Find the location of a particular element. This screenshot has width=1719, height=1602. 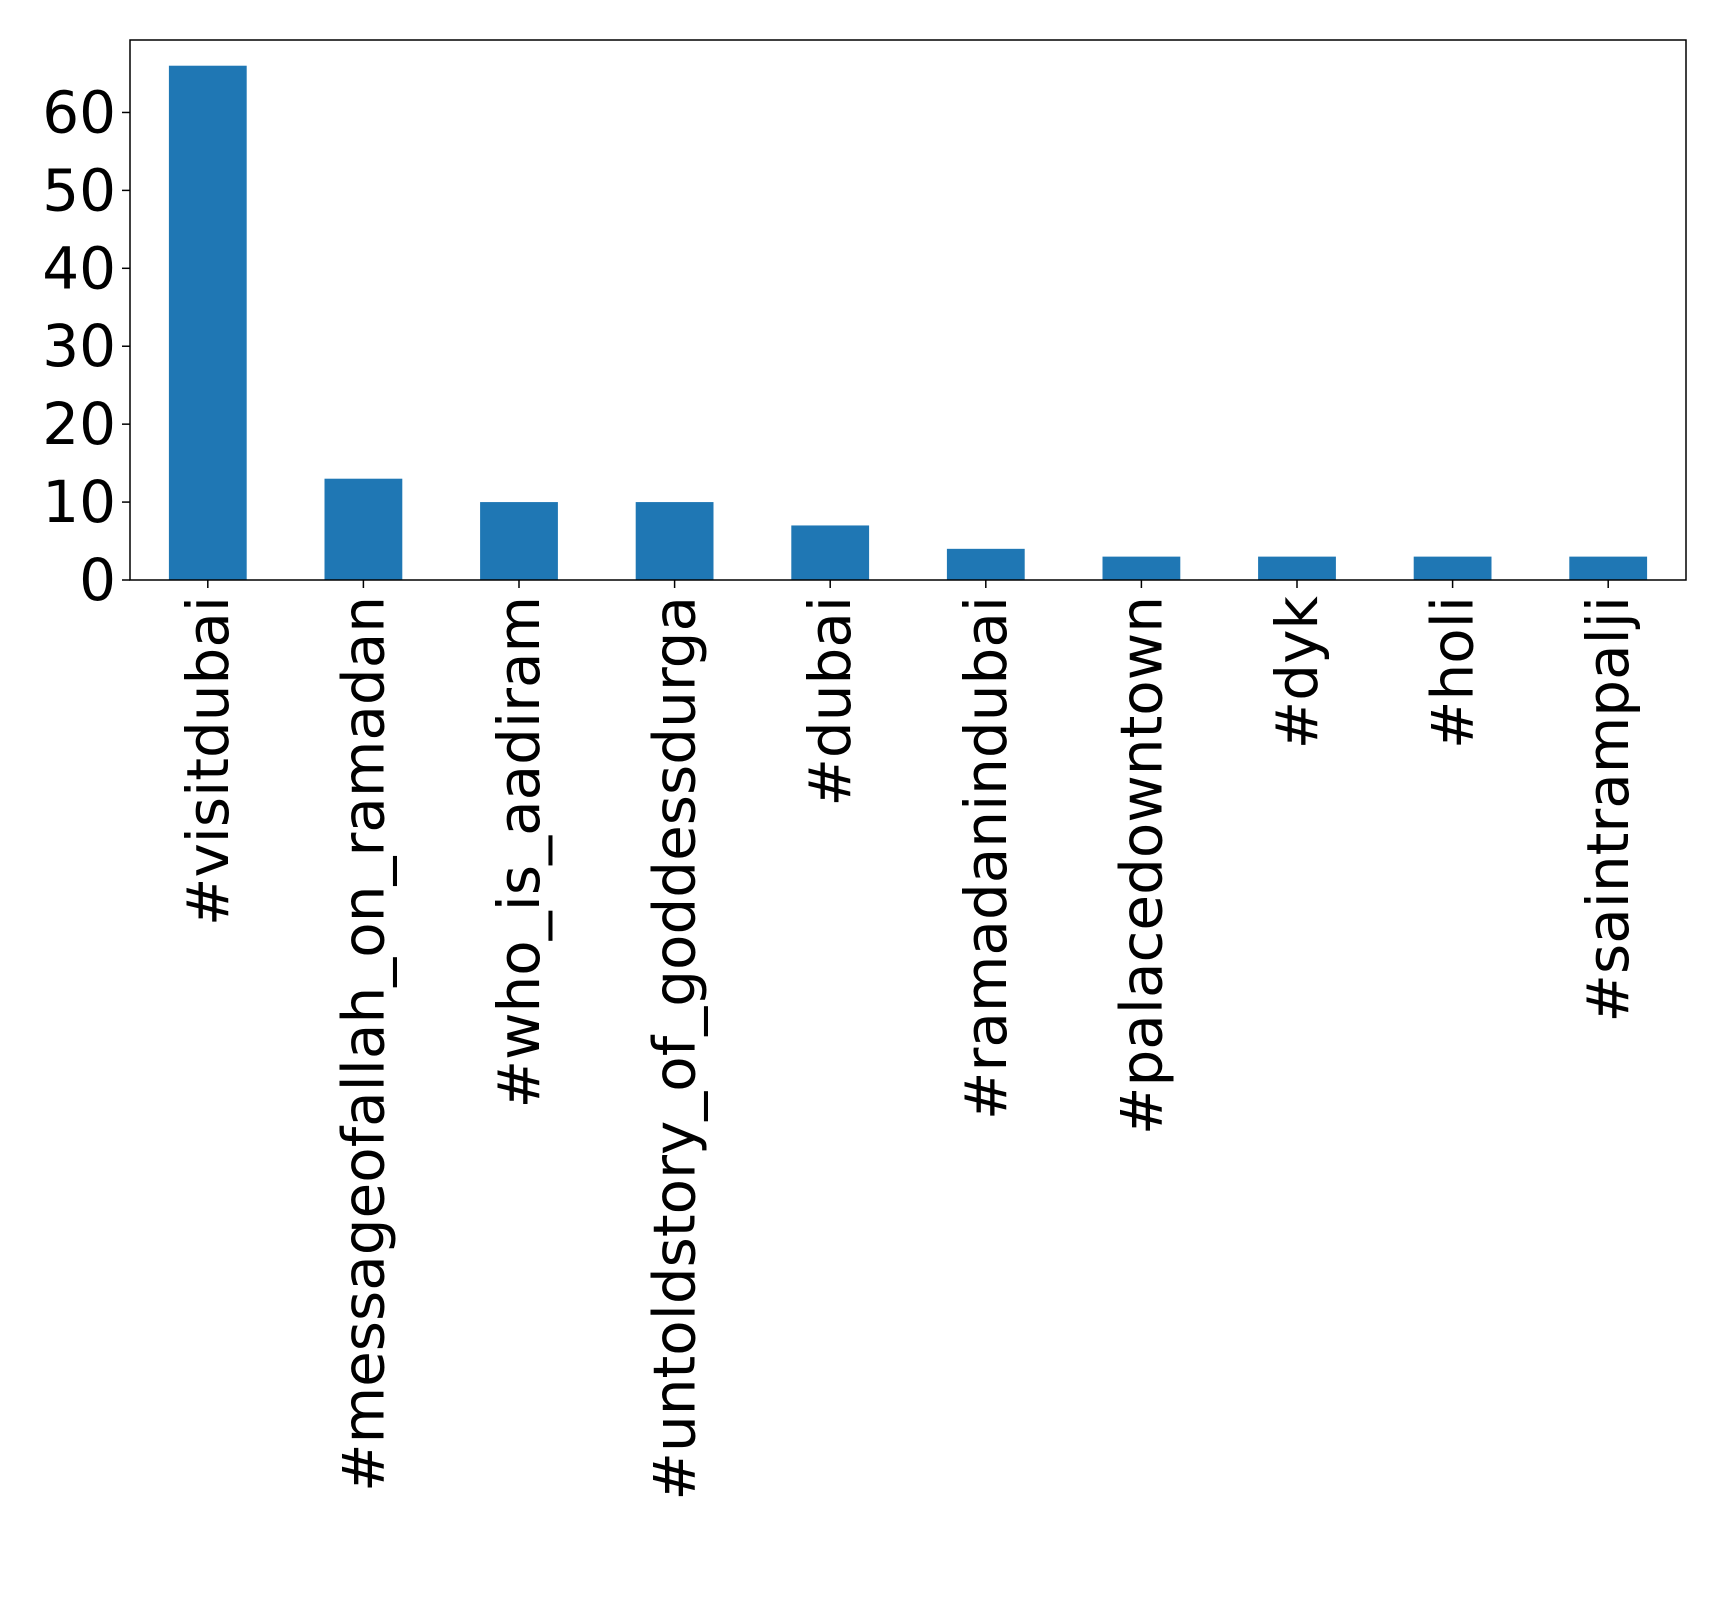

y-tick-label: 50 is located at coordinates (79, 190).